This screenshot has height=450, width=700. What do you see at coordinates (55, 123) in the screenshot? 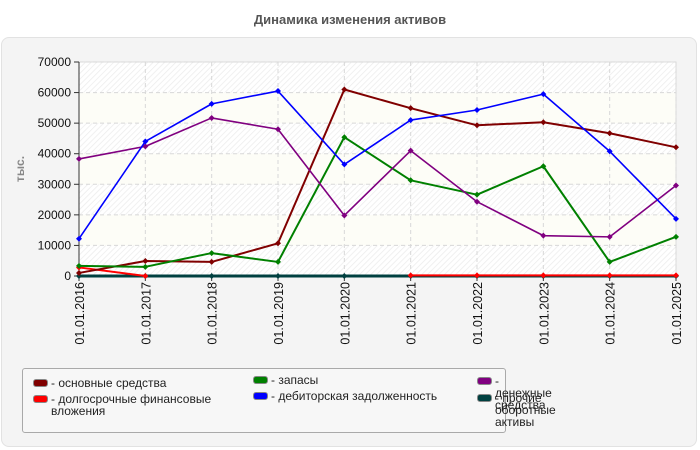
I see `y-tick-label: 50000` at bounding box center [55, 123].